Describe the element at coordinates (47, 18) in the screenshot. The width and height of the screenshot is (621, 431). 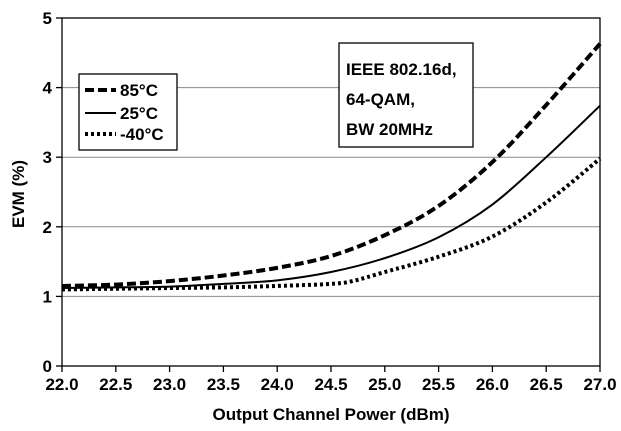
I see `y-tick-label: 5` at that location.